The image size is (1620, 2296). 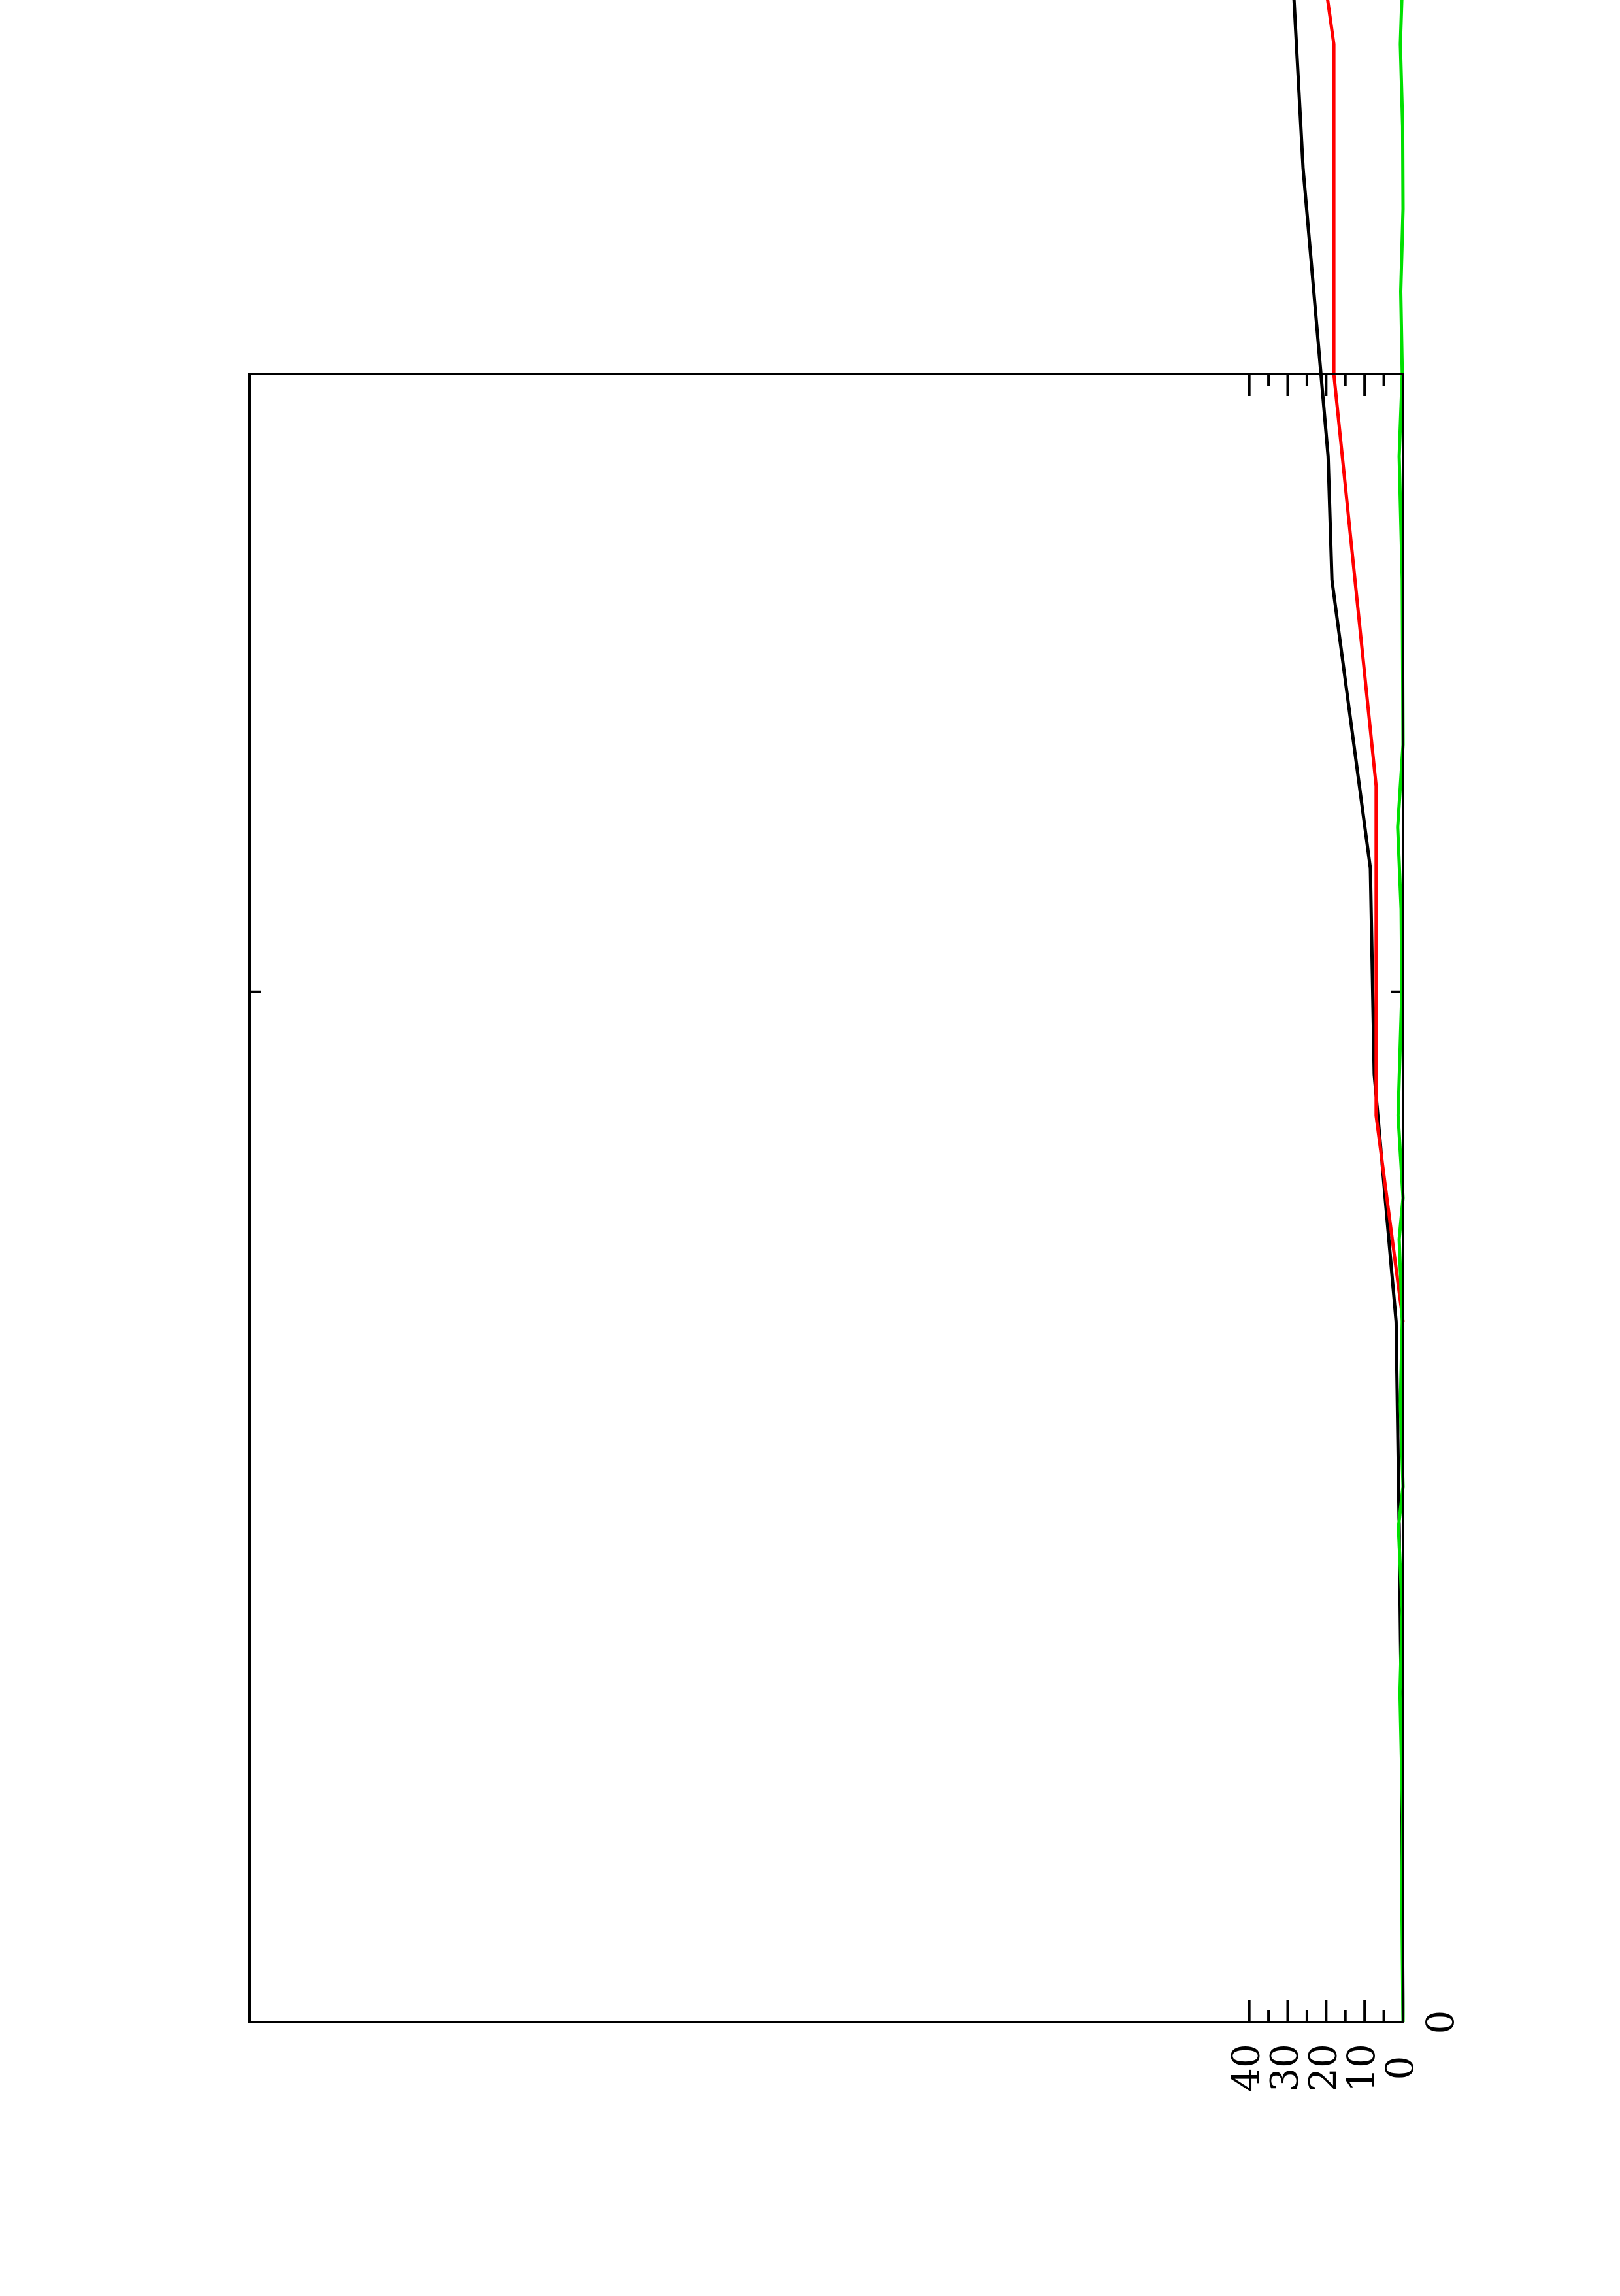 I want to click on tick-labels: 010203040050100150200250300, so click(x=1343, y=2051).